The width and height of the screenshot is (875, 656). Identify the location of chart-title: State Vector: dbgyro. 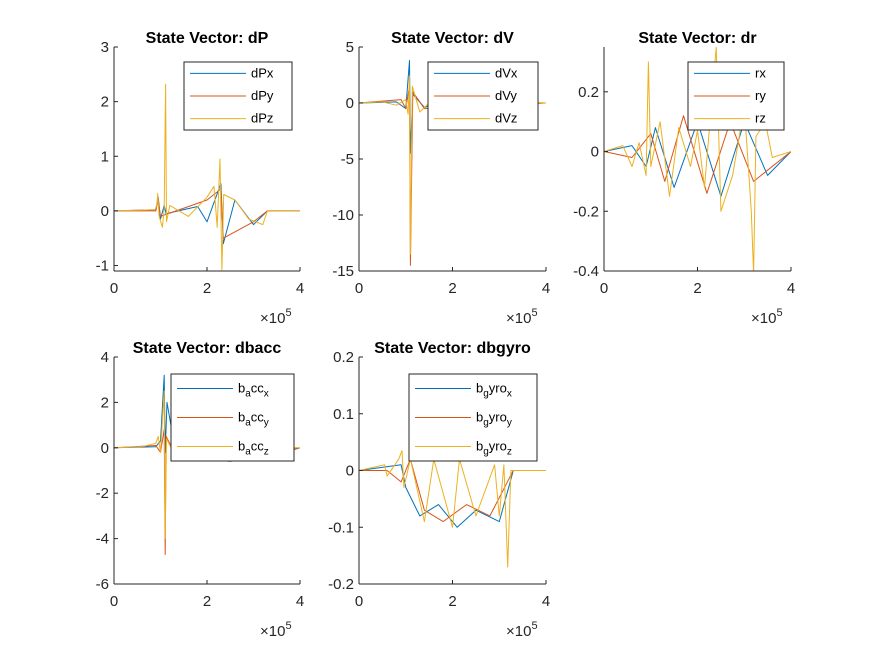
(452, 348).